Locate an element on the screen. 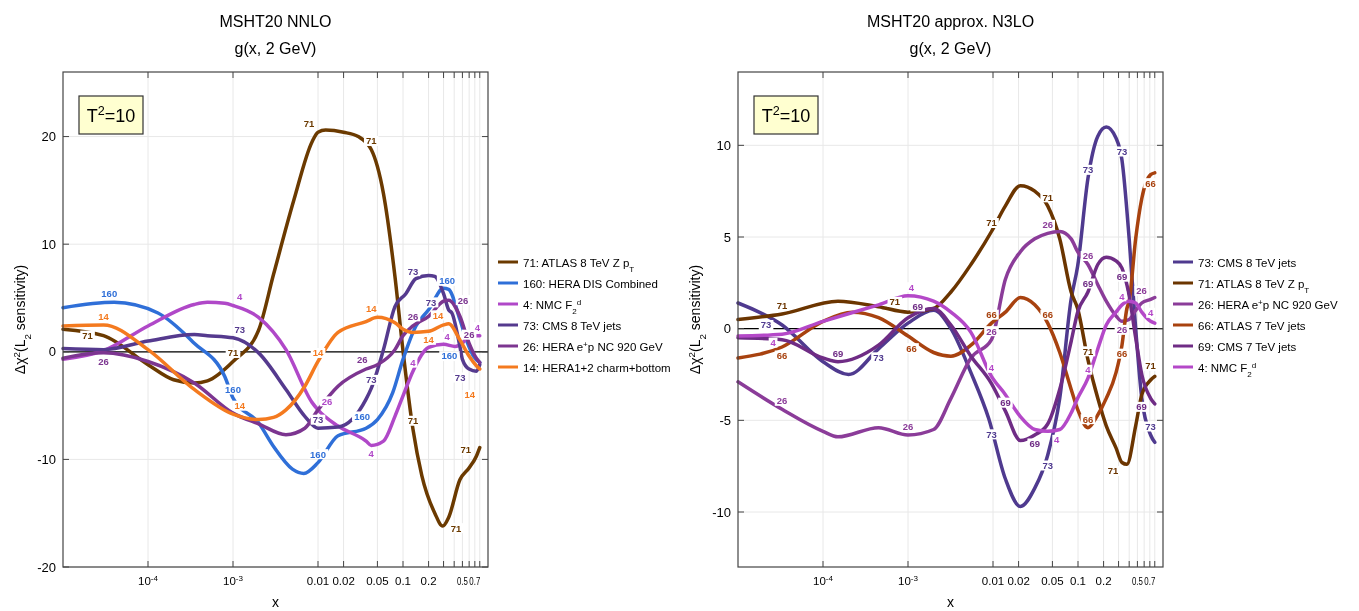  legend-label: 26: HERA e$^{+}$p NC 920 GeV is located at coordinates (593, 346).